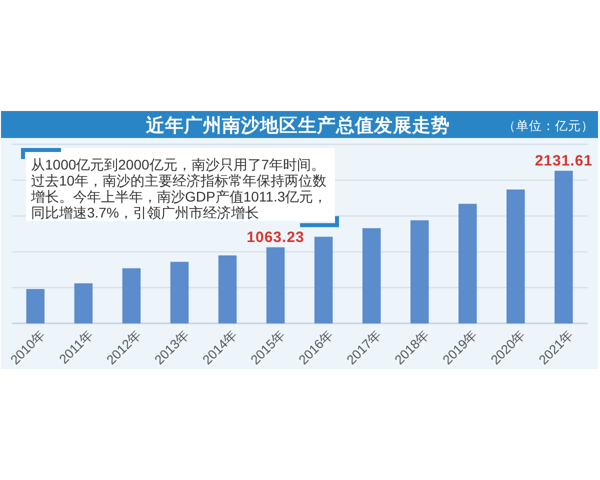  I want to click on note: 从1000亿元到2000亿元，南沙只用了7年时间。过去10年，南沙的主要经济指标常年保持两位数增长。今年上半年，南沙GDP产值1011.3亿元，同比增速3.7%，引领广州市经济增长, so click(180, 185).